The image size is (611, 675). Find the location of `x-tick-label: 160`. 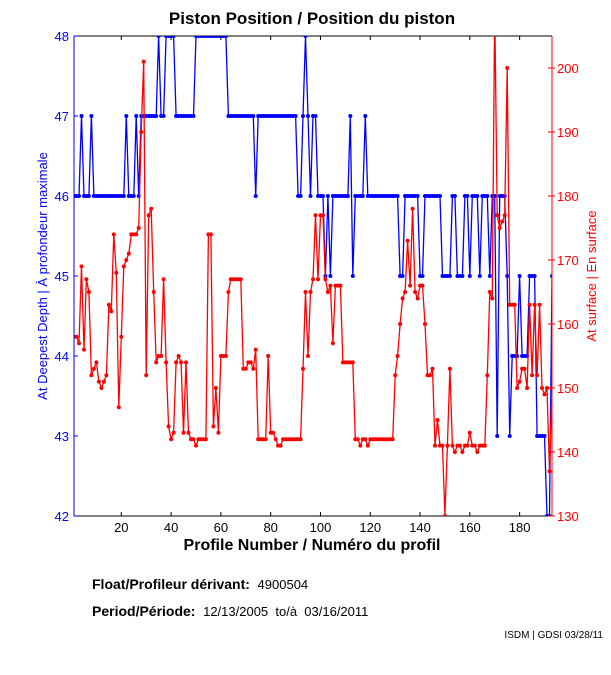

x-tick-label: 160 is located at coordinates (470, 527).